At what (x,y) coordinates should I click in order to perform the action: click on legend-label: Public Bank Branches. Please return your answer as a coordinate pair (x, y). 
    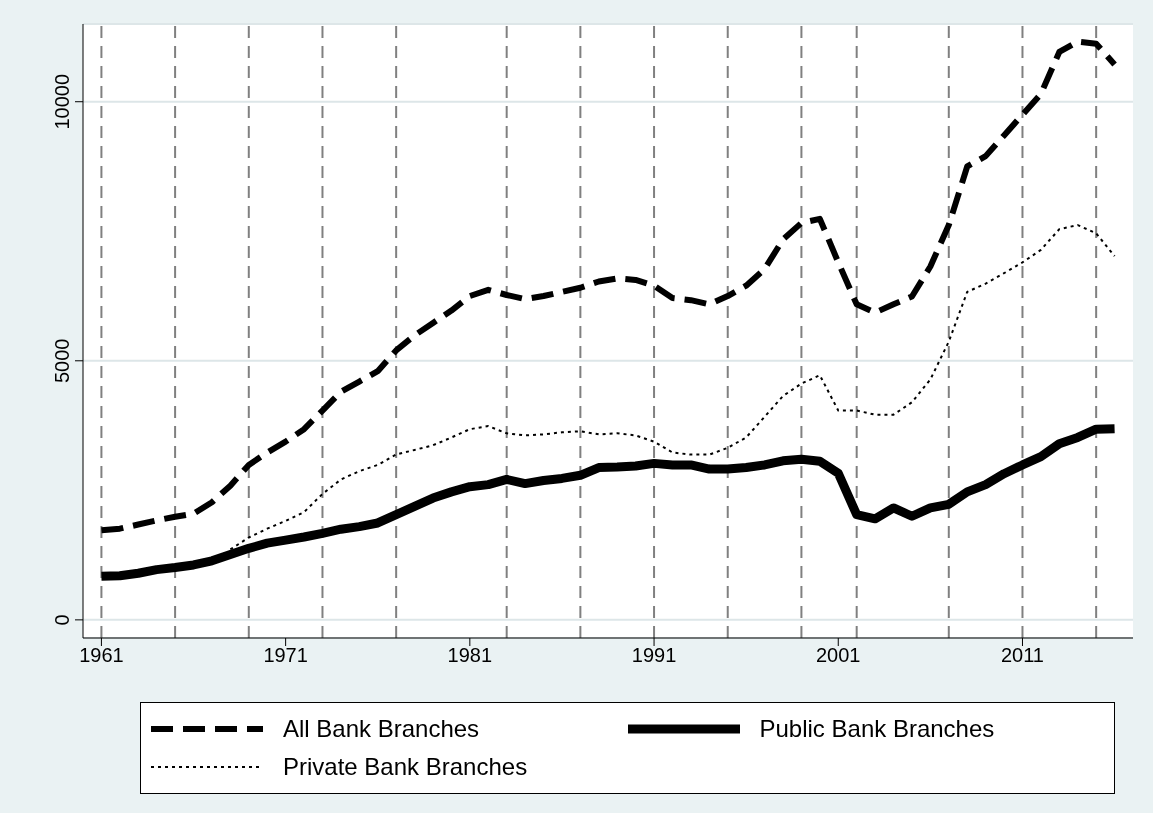
    Looking at the image, I should click on (877, 729).